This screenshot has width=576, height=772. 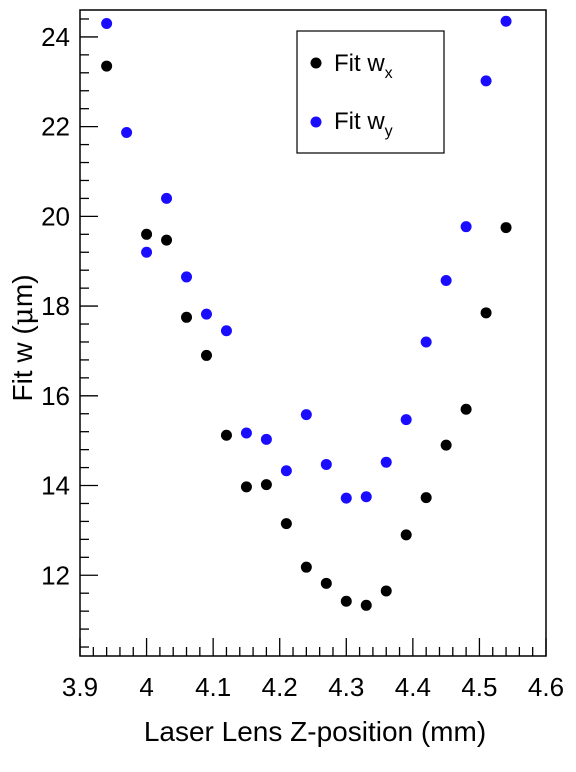 I want to click on y-tick-label: 16, so click(x=55, y=396).